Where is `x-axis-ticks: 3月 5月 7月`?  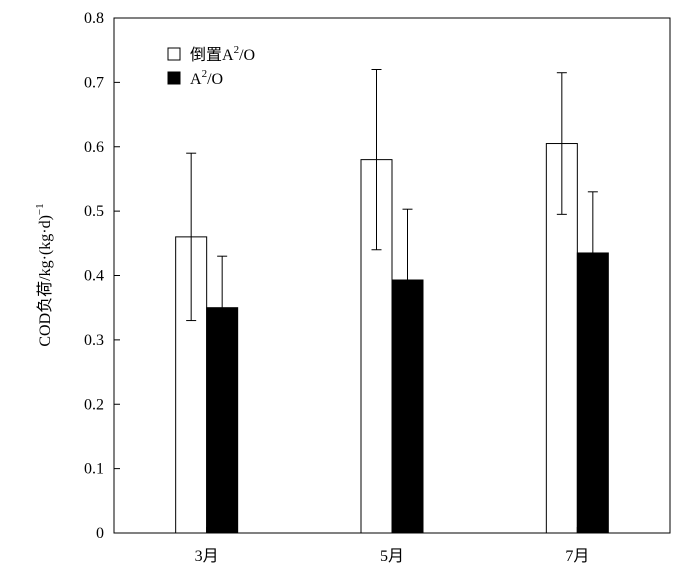 x-axis-ticks: 3月 5月 7月 is located at coordinates (392, 546).